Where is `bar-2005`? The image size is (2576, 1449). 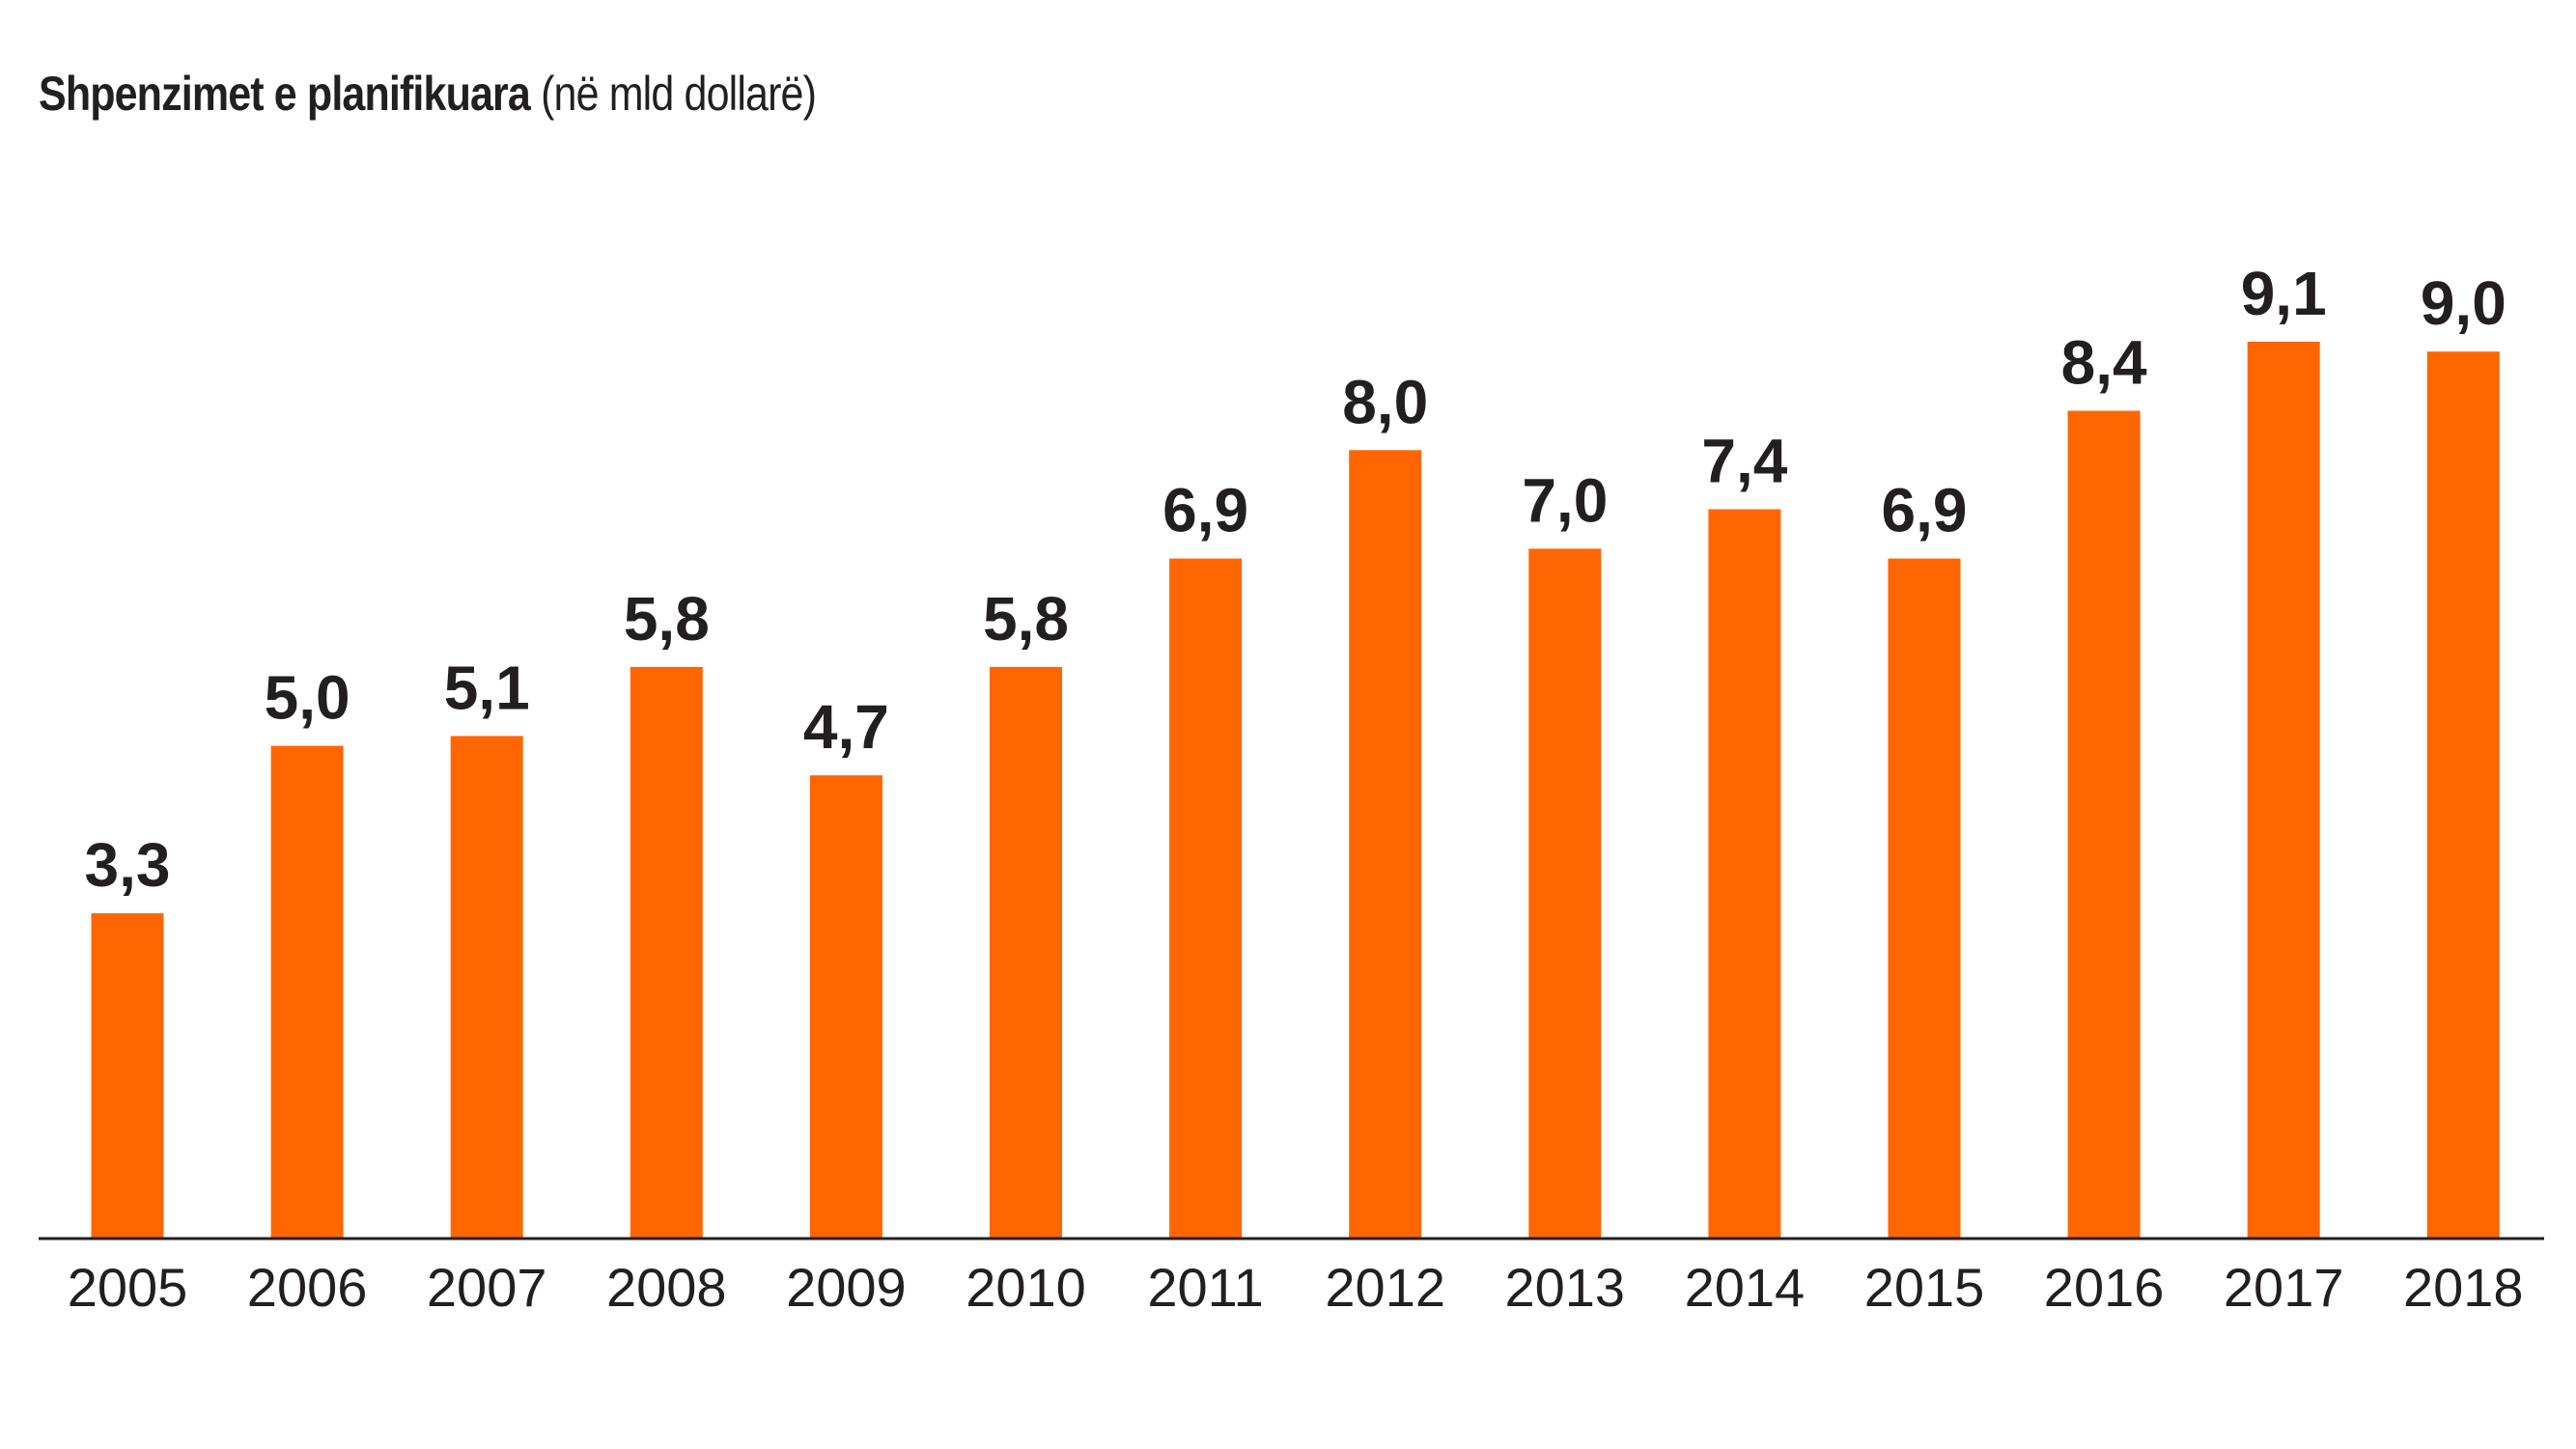 bar-2005 is located at coordinates (128, 1076).